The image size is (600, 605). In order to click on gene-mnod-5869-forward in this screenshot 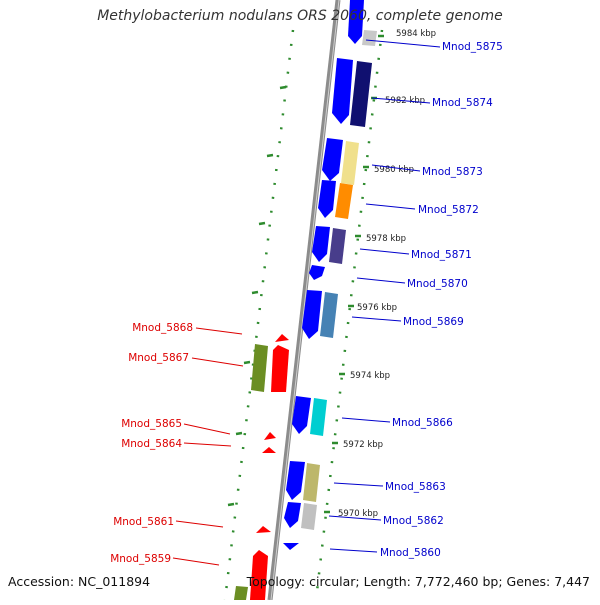, I will do `click(312, 314)`.